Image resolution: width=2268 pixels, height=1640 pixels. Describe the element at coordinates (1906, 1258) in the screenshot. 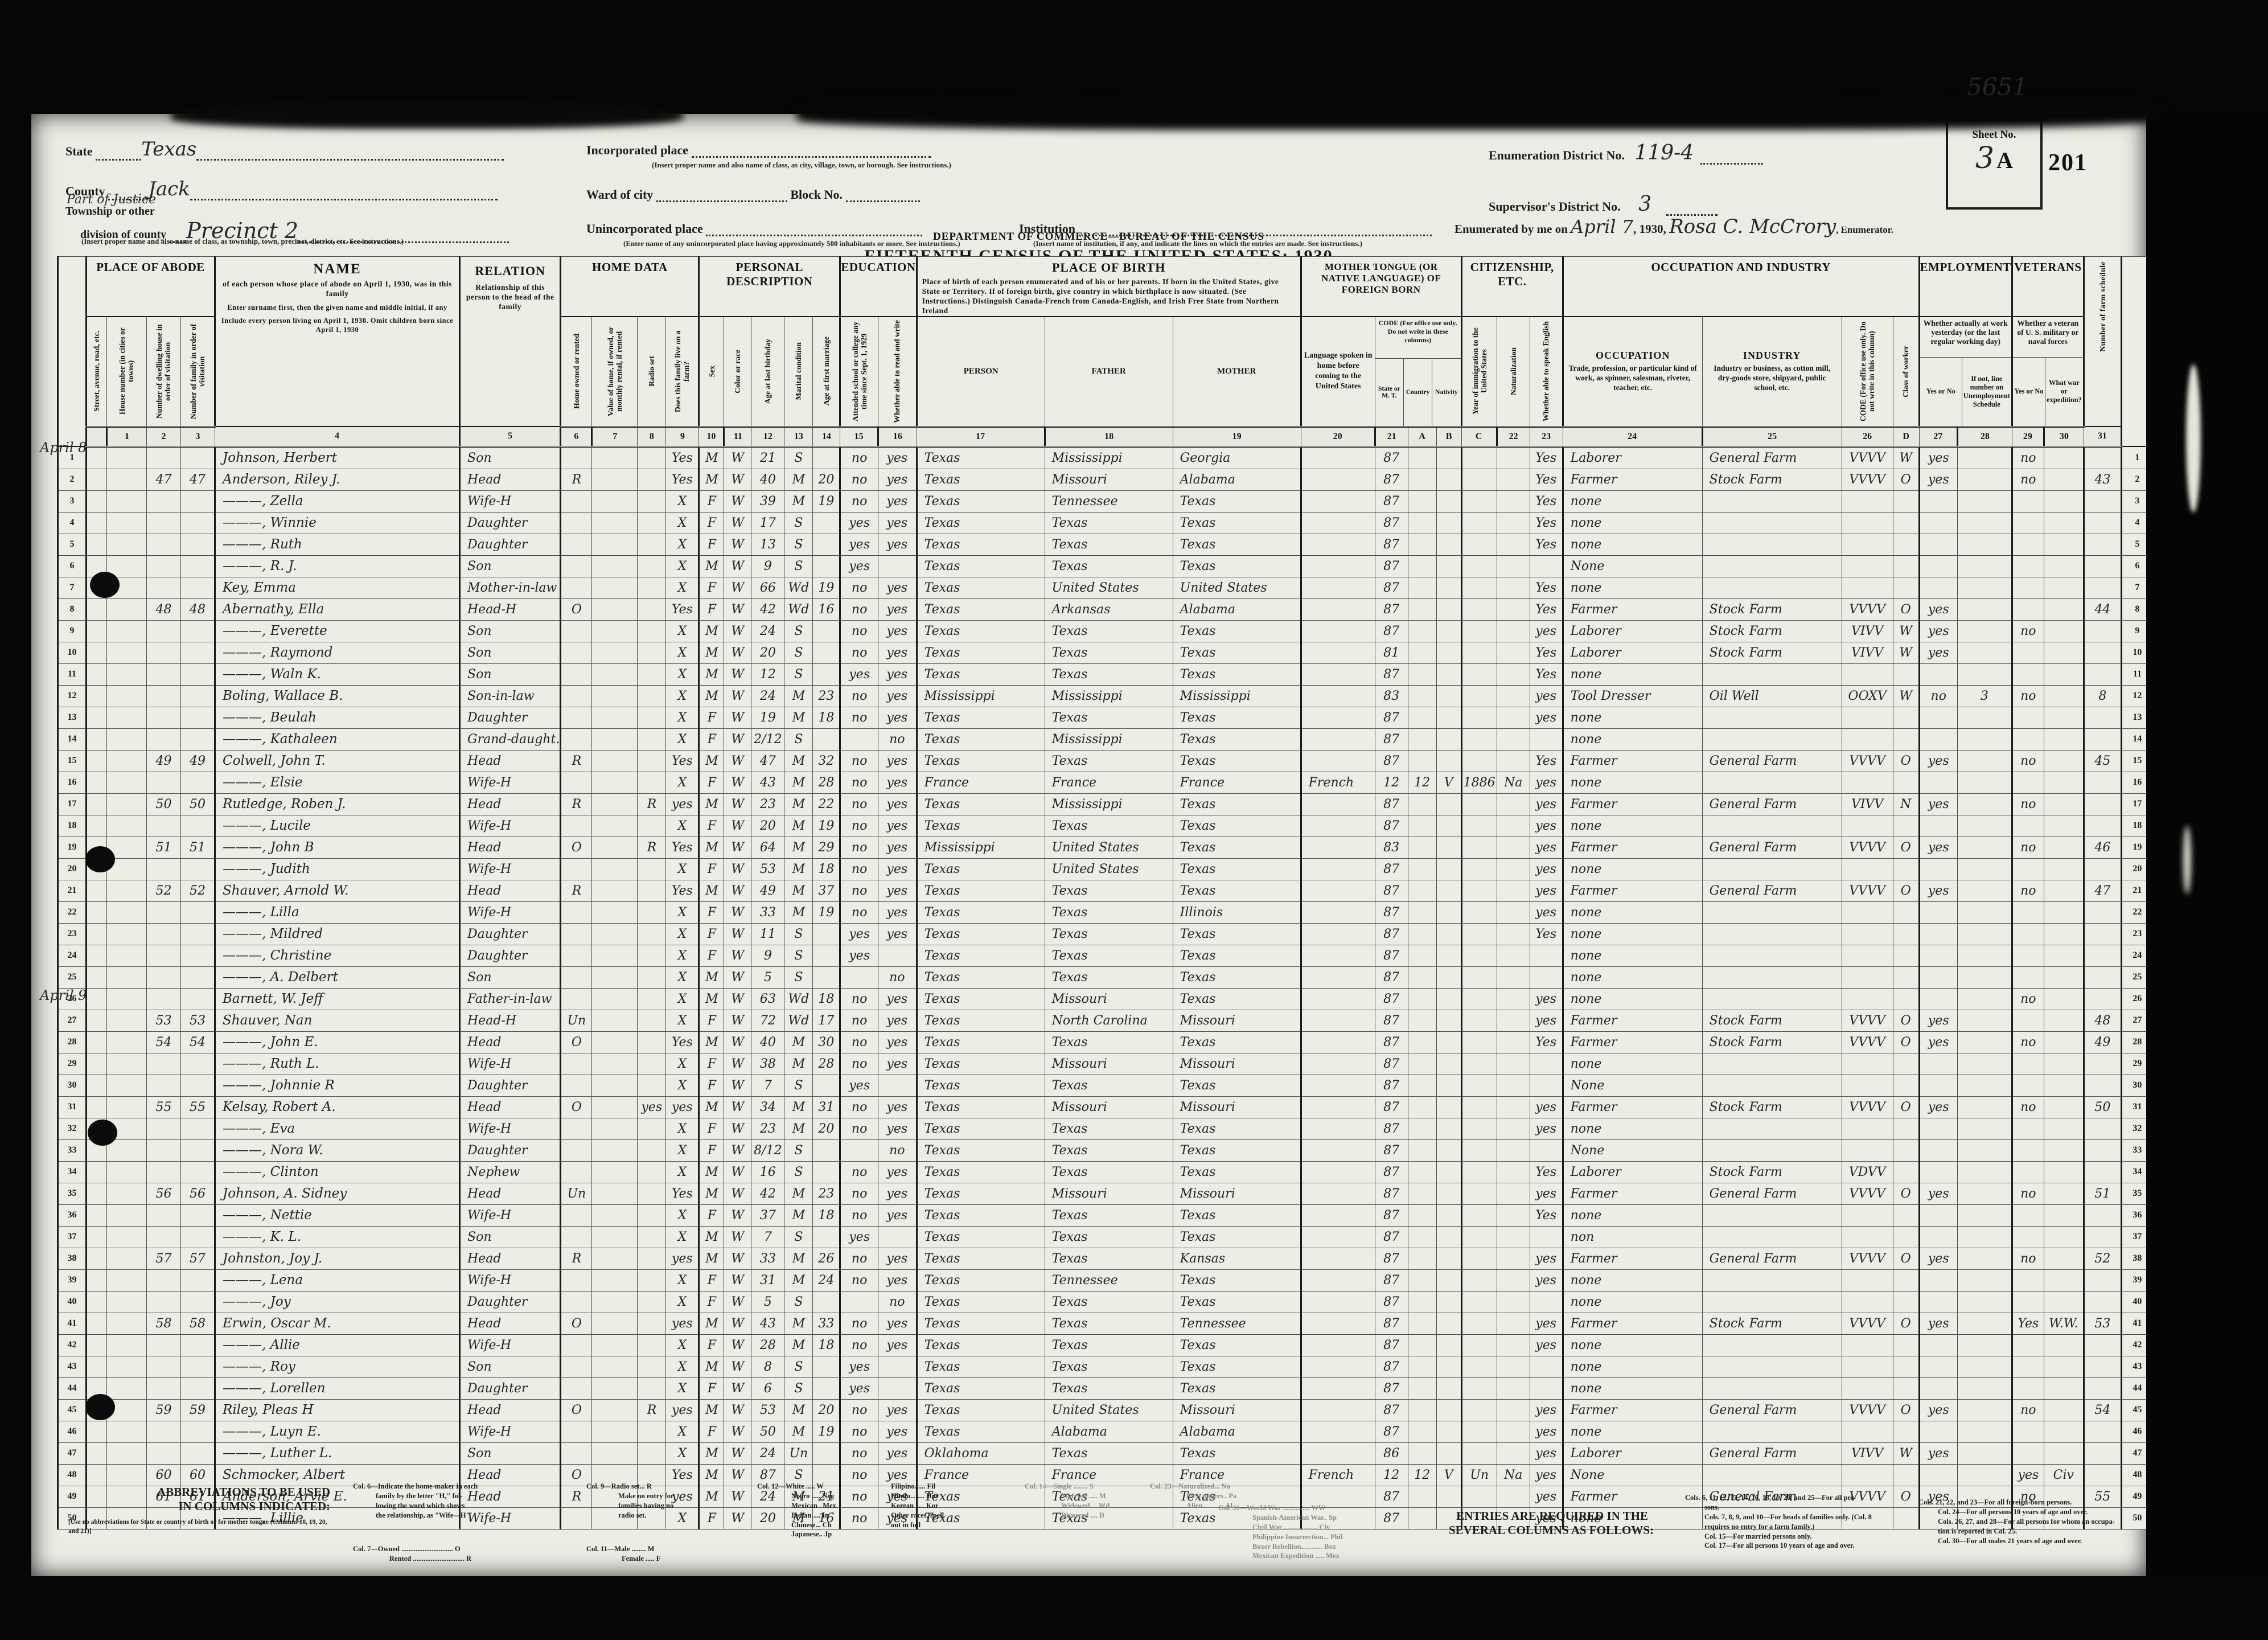

I see `cell-class: O` at that location.